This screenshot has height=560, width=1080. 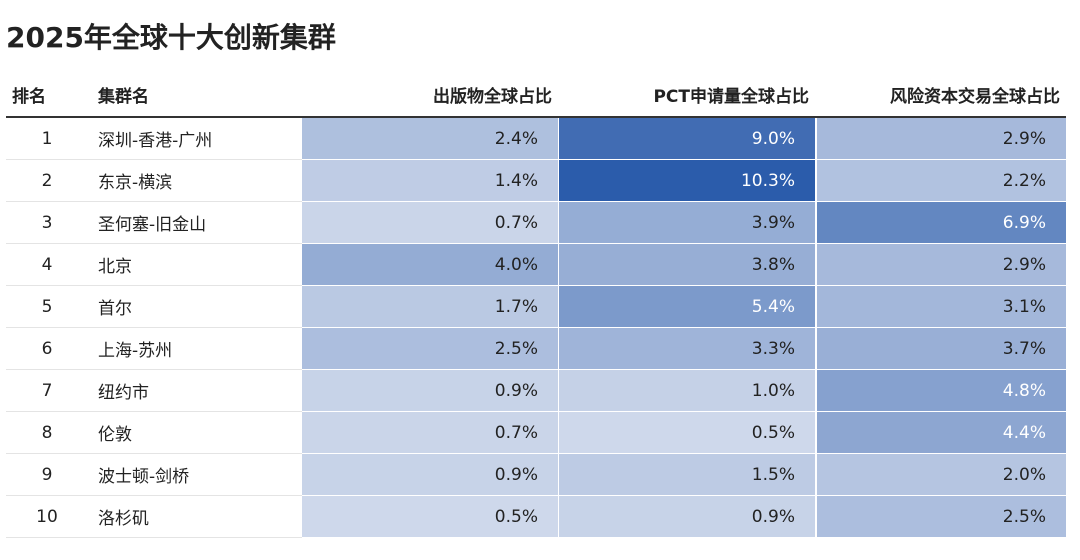 I want to click on table-row: 3 圣何塞-旧金山 0.7% 3.9% 6.9%, so click(x=536, y=223).